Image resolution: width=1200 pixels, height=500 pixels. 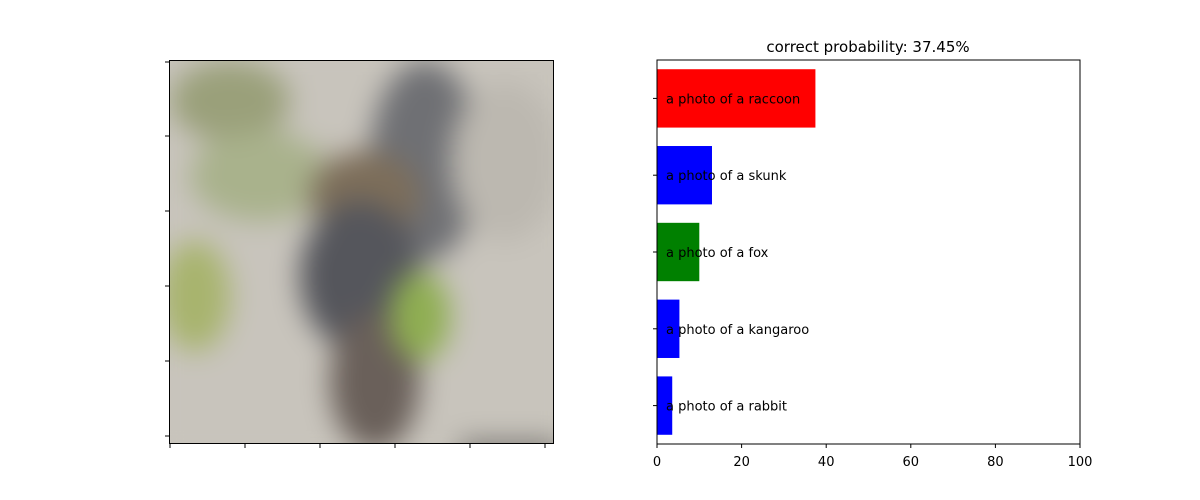 What do you see at coordinates (873, 457) in the screenshot?
I see `x-axis: 0 20 40 60 80 100` at bounding box center [873, 457].